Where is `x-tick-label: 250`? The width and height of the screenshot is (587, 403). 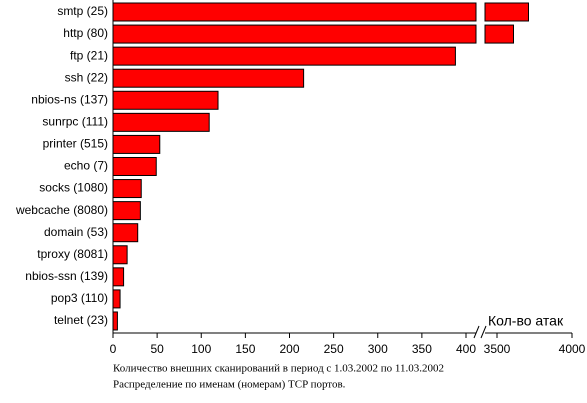 x-tick-label: 250 is located at coordinates (334, 349).